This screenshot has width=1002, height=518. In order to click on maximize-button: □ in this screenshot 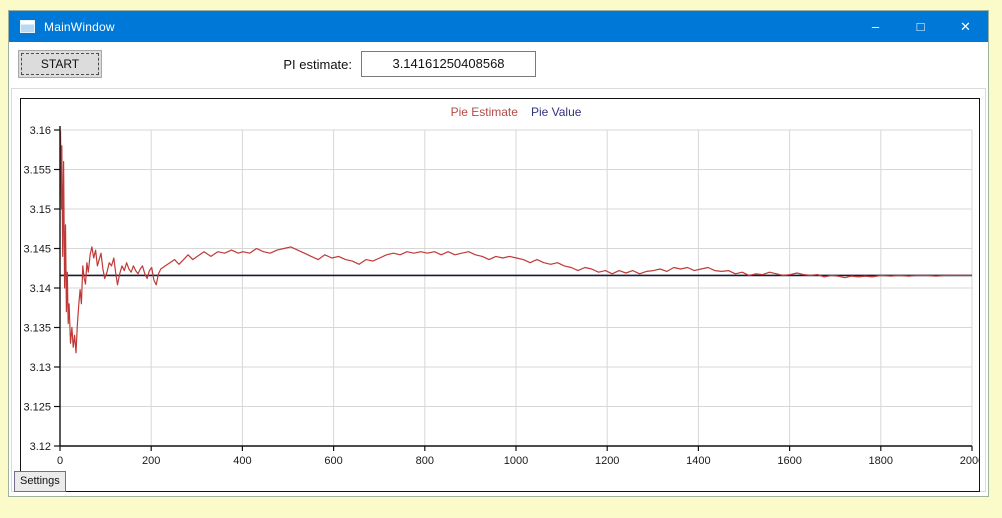, I will do `click(920, 26)`.